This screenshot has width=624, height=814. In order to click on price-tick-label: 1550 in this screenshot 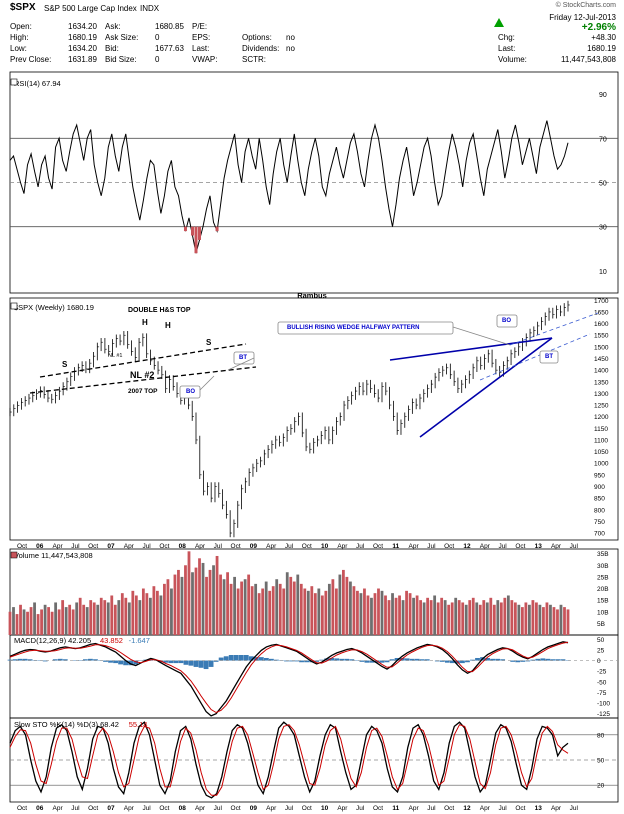, I will do `click(601, 336)`.